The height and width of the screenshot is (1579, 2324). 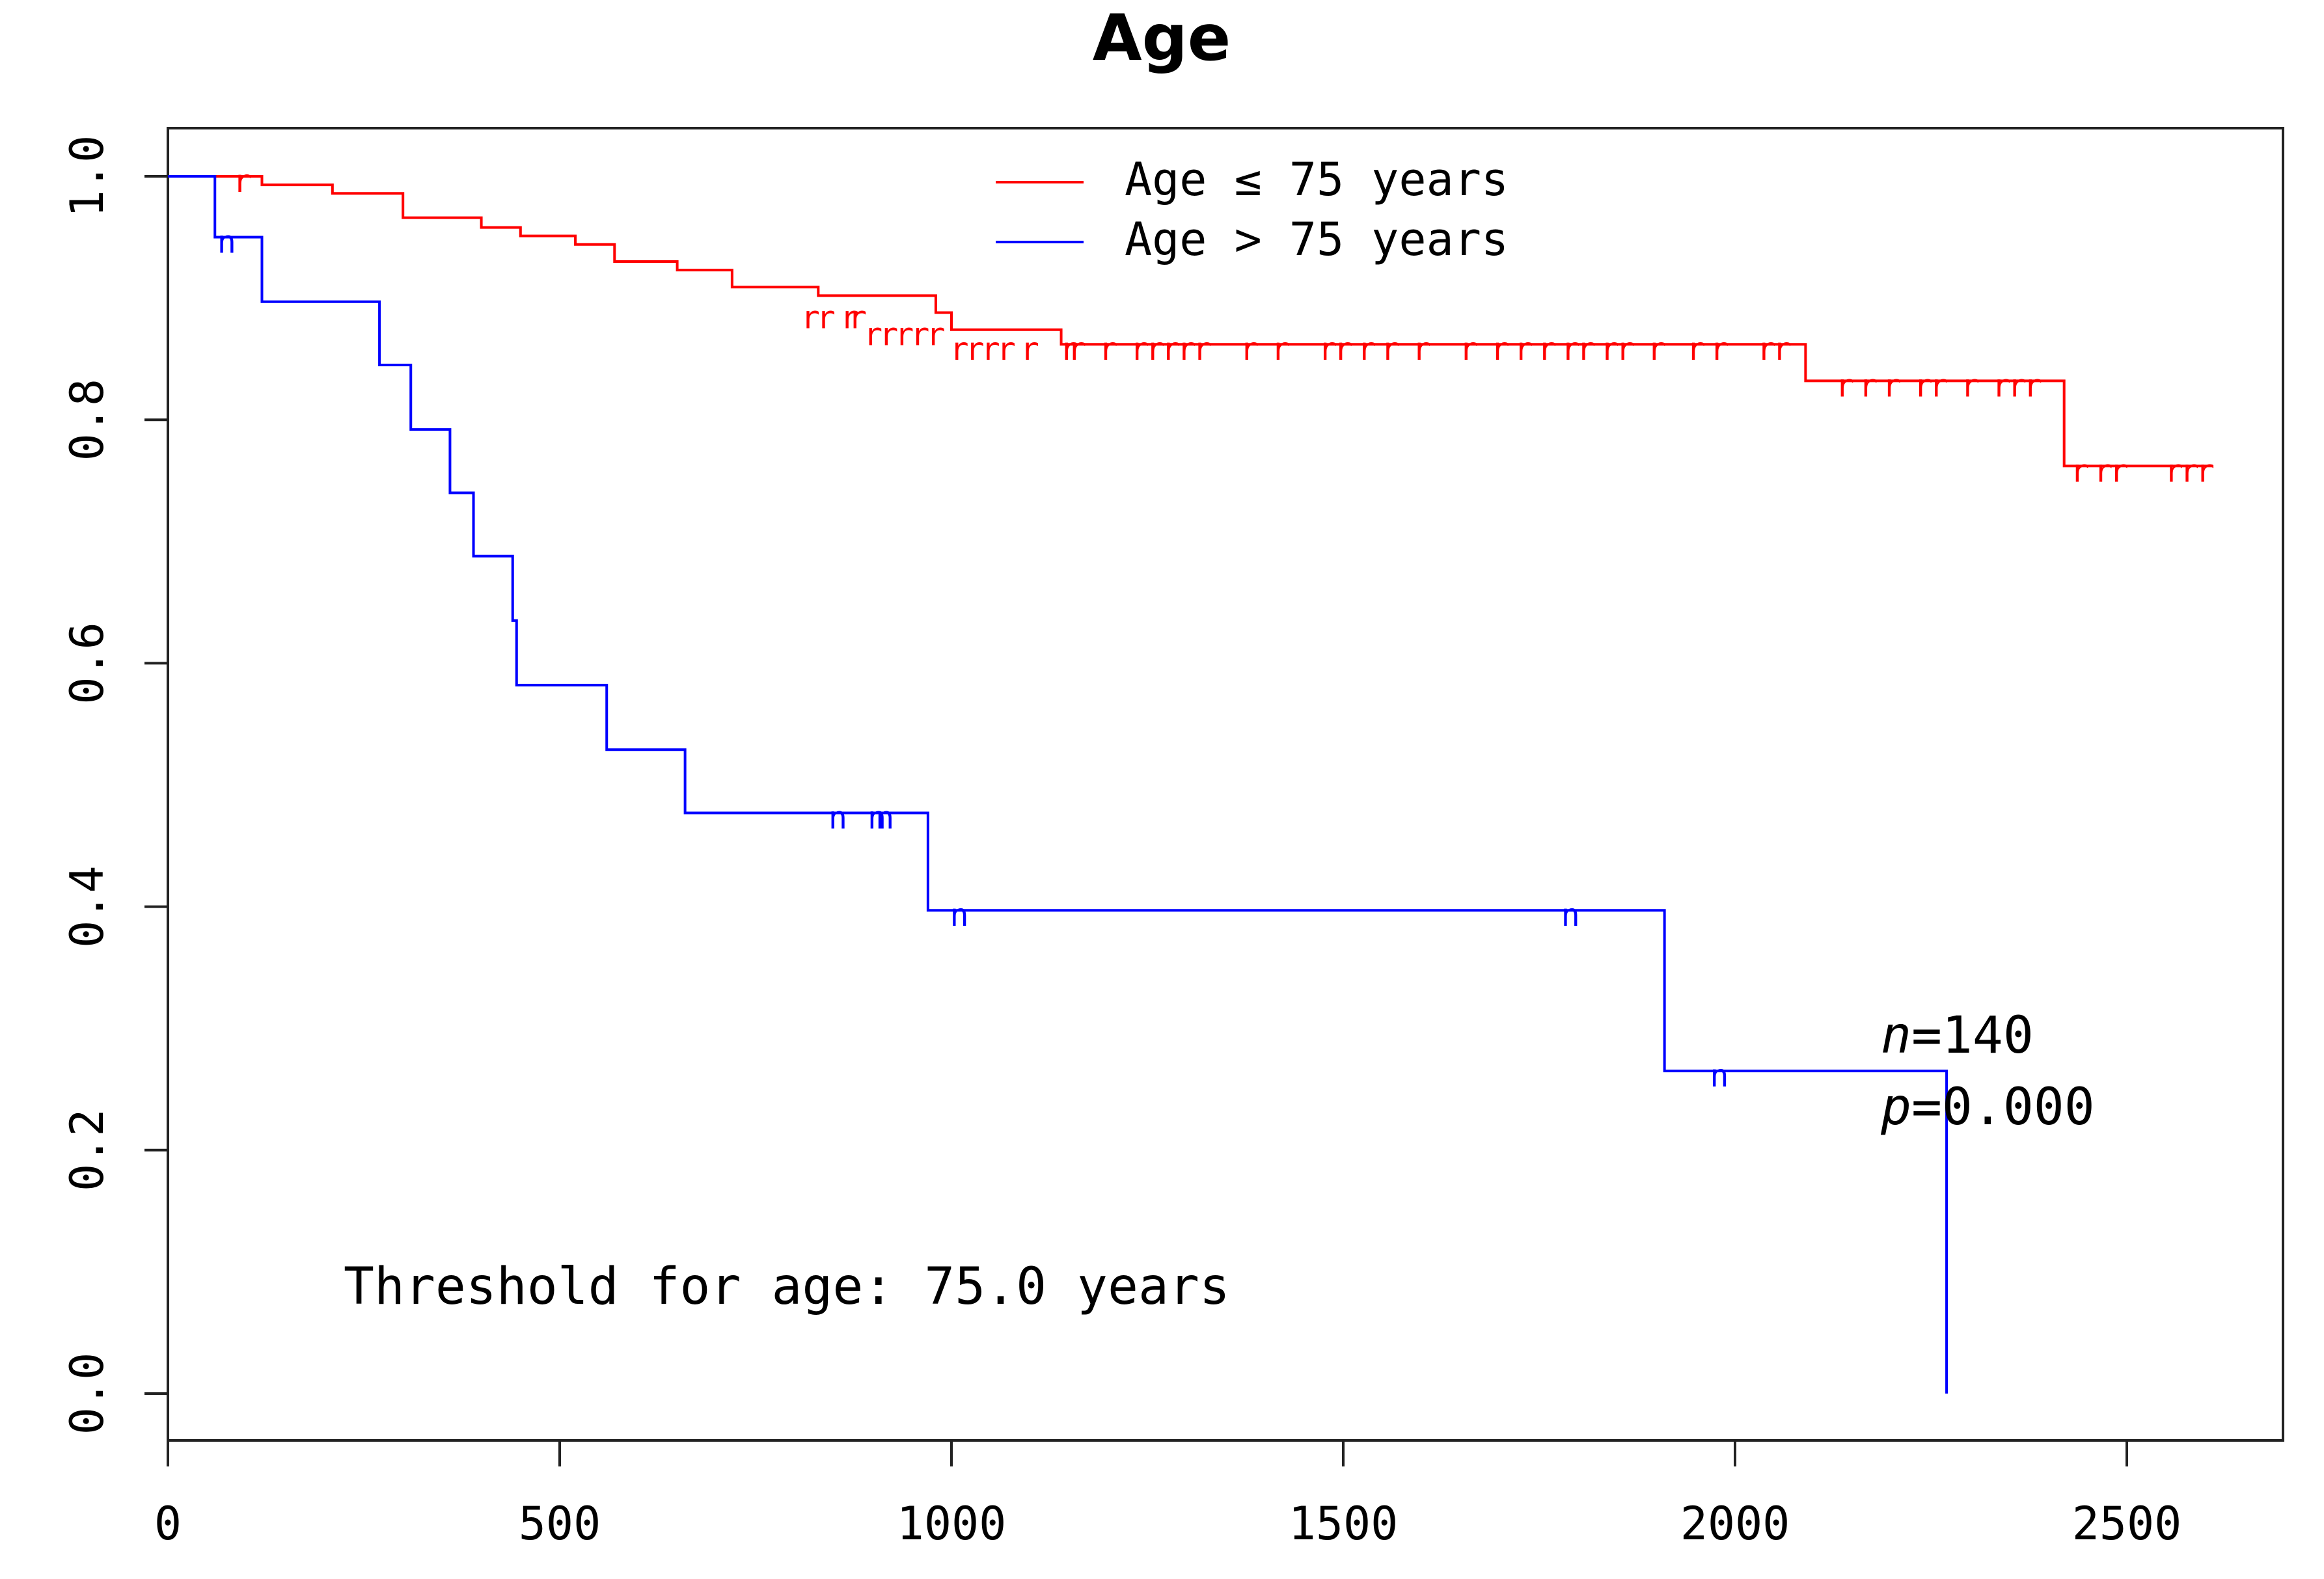 I want to click on y-tick-label: 0.4, so click(x=88, y=906).